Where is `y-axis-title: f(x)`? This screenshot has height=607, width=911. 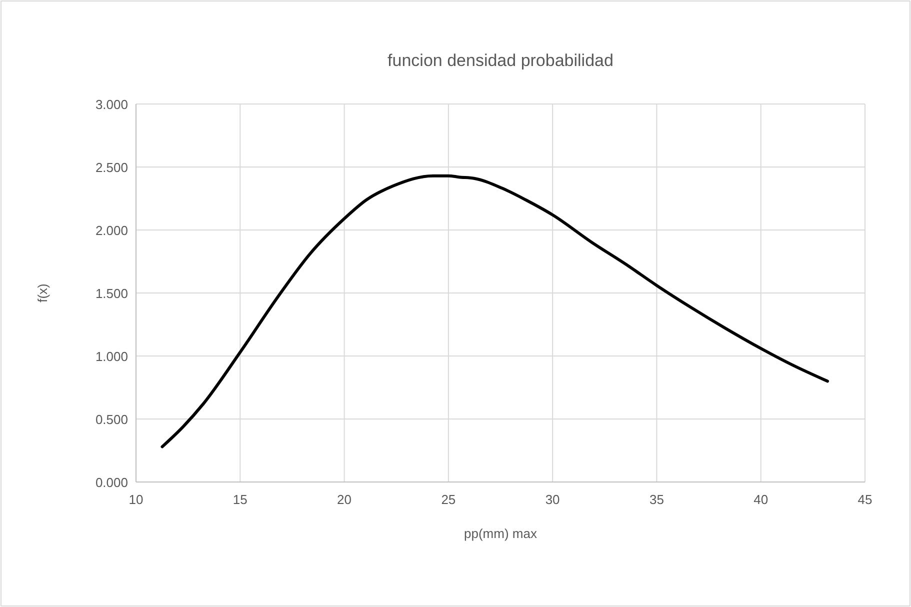
y-axis-title: f(x) is located at coordinates (42, 293).